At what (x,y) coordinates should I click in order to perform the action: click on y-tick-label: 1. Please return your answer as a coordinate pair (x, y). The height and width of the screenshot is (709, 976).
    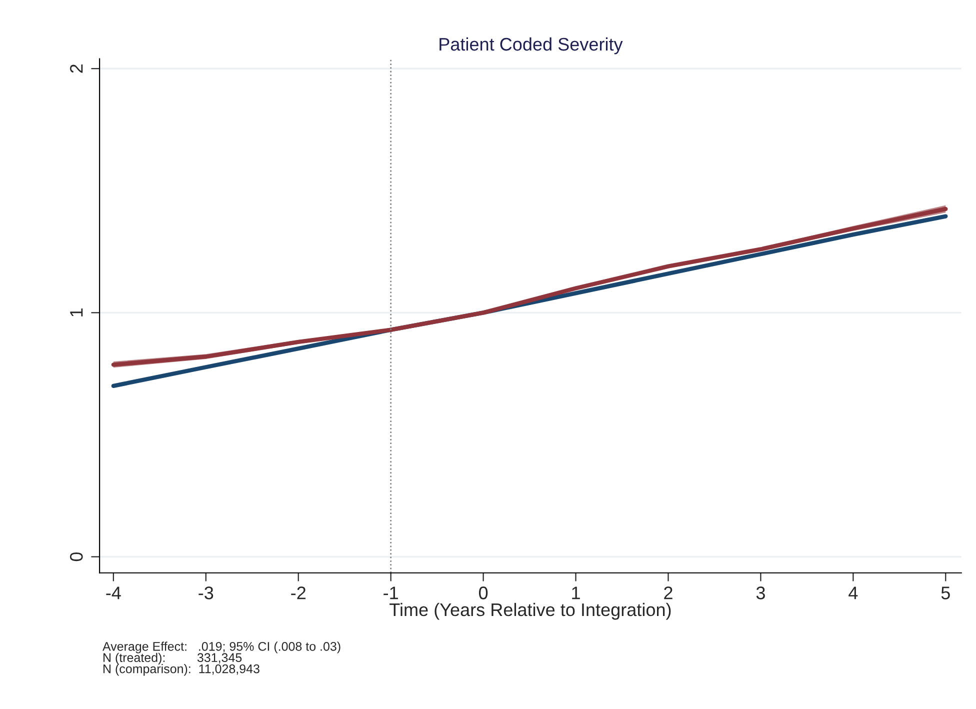
    Looking at the image, I should click on (76, 312).